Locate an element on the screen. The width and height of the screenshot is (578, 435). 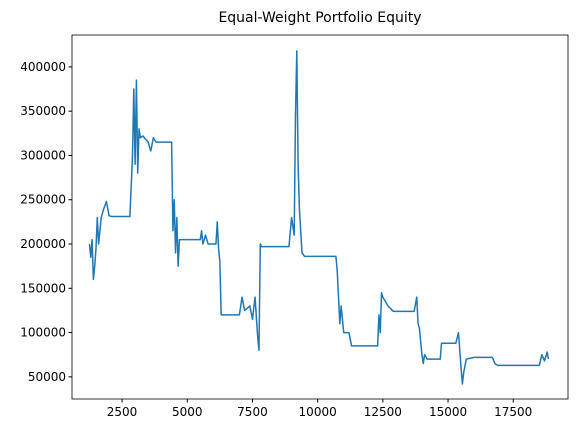
y-tick-label: 400000 is located at coordinates (43, 67).